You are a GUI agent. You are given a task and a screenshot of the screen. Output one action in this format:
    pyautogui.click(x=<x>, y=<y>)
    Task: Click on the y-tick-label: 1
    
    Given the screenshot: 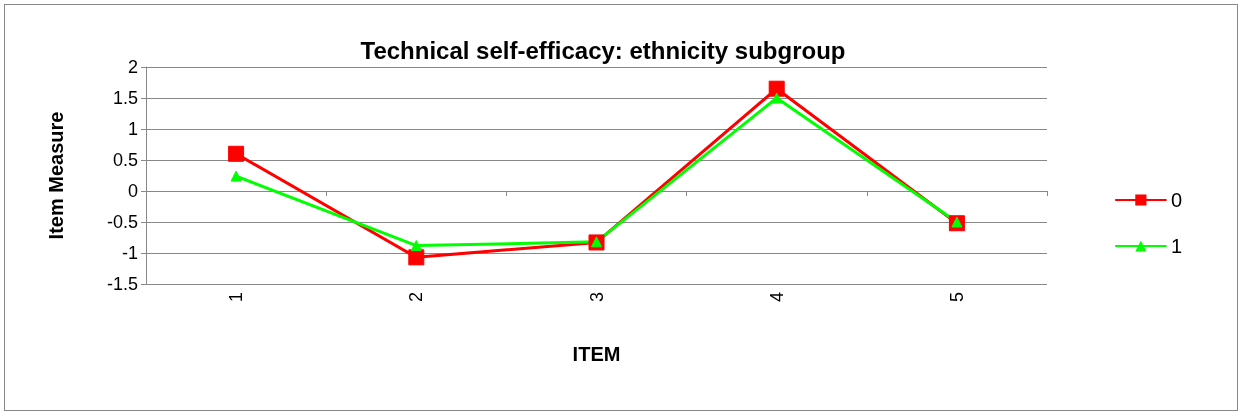 What is the action you would take?
    pyautogui.click(x=132, y=129)
    